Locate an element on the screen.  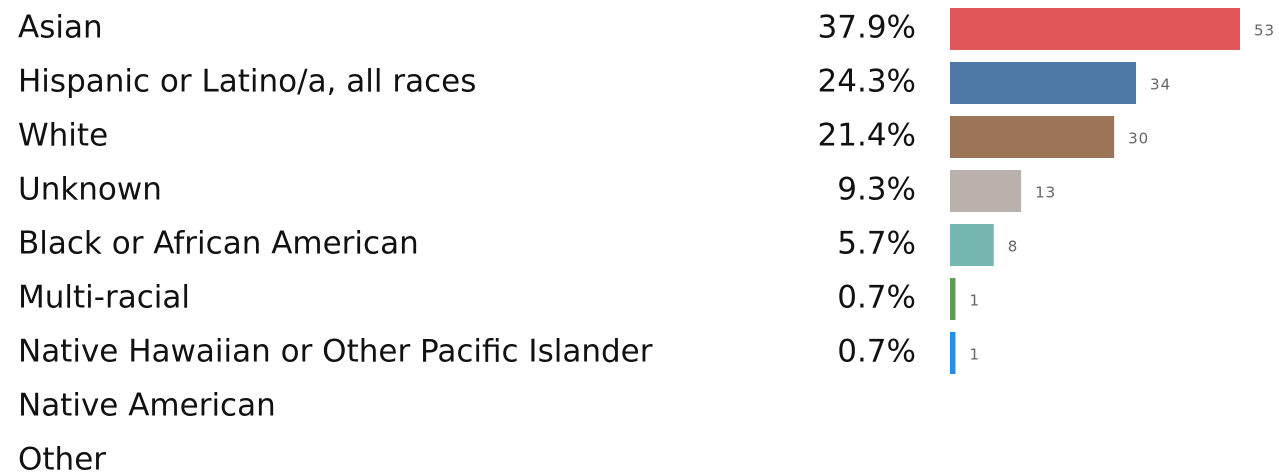
category-label: Native American is located at coordinates (147, 406).